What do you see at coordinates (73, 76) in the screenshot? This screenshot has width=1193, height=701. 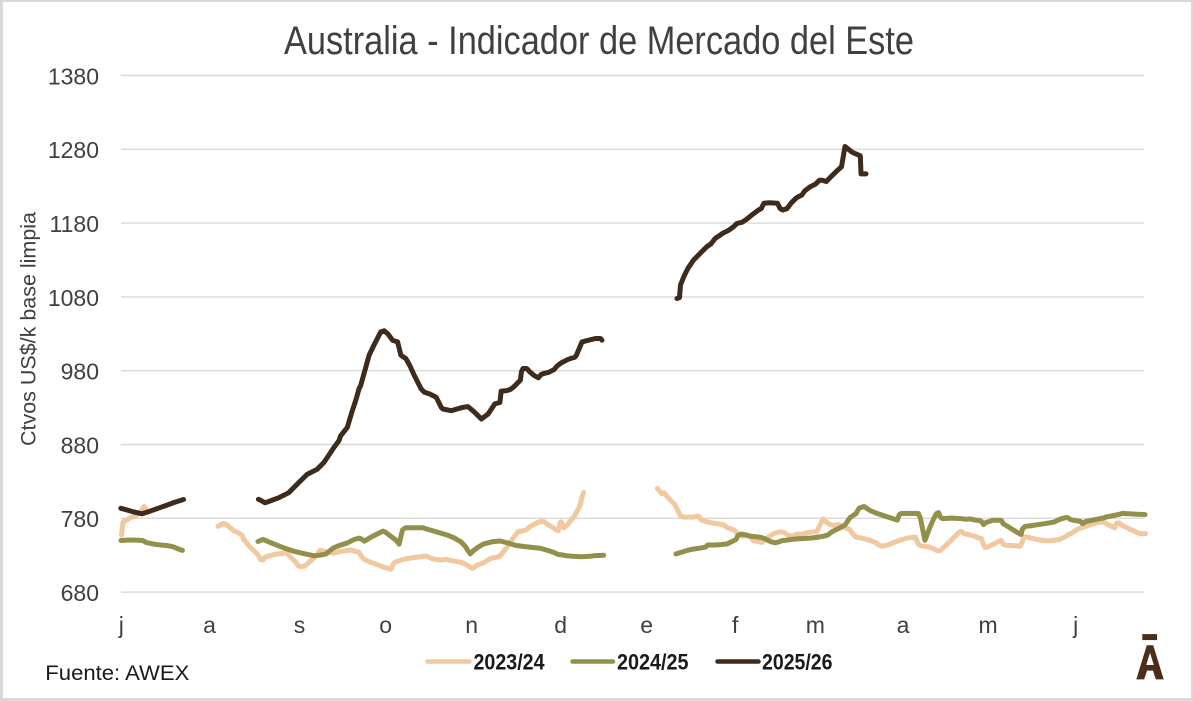 I see `svg-text: 1380` at bounding box center [73, 76].